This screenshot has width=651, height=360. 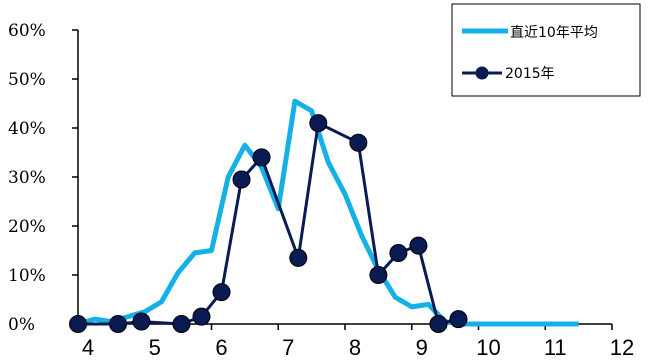 What do you see at coordinates (622, 347) in the screenshot?
I see `x-tick-label: 12` at bounding box center [622, 347].